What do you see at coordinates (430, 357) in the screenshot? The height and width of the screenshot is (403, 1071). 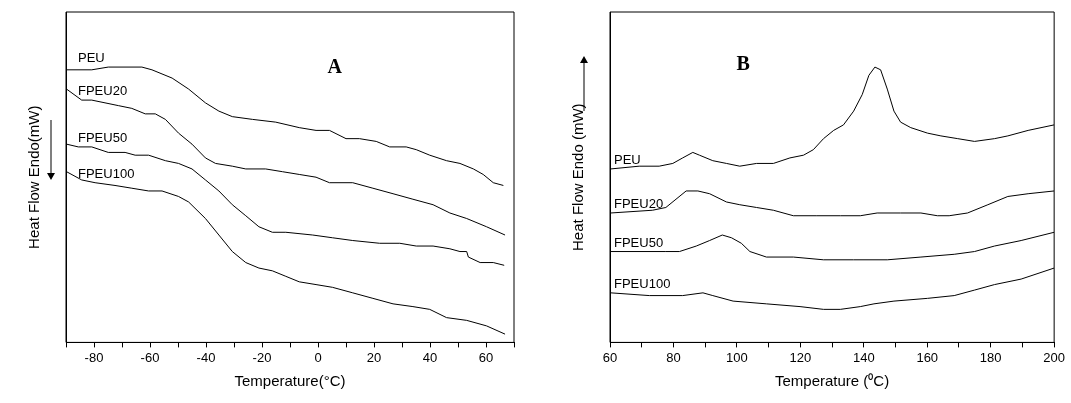 I see `x-tick-label: 40` at bounding box center [430, 357].